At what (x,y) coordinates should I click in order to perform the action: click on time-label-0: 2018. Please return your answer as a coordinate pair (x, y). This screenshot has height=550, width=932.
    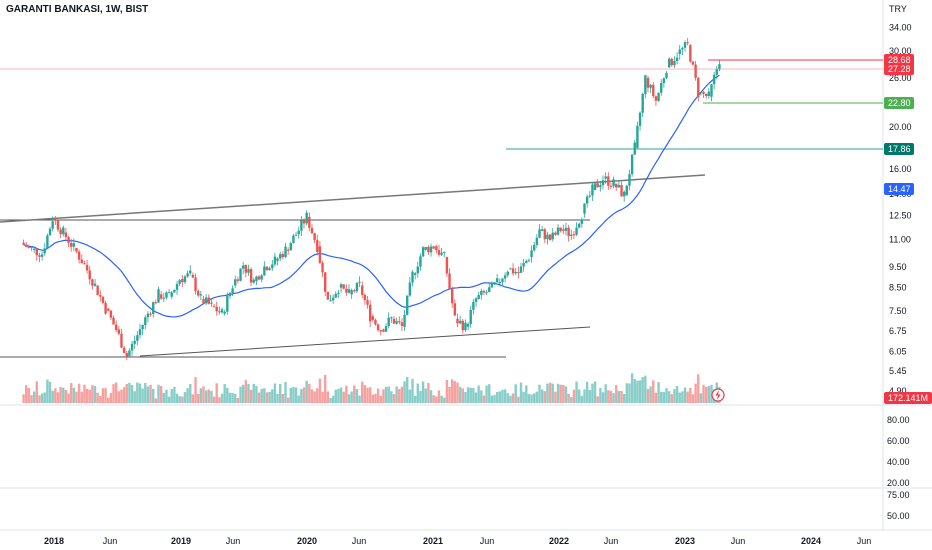
    Looking at the image, I should click on (54, 541).